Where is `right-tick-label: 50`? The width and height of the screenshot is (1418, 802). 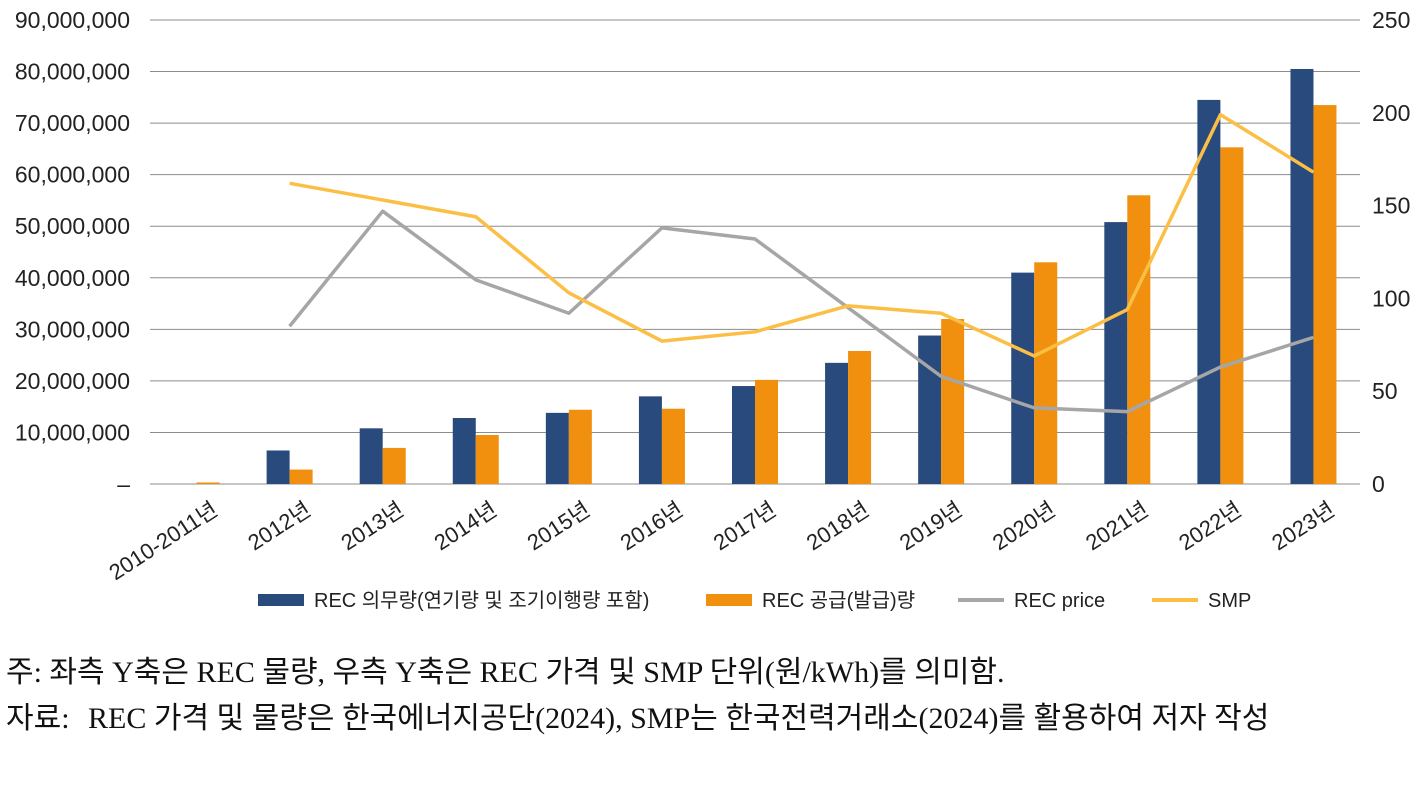
right-tick-label: 50 is located at coordinates (1385, 391).